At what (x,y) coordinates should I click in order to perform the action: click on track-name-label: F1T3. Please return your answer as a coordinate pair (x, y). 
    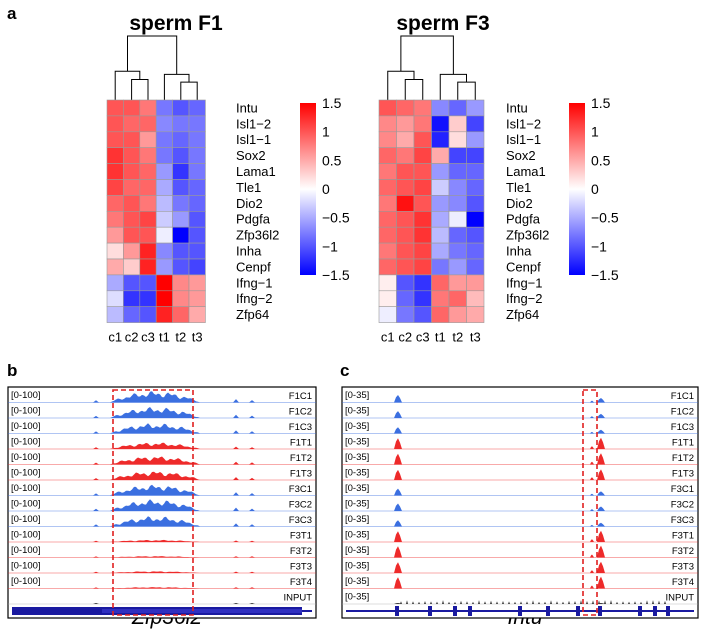
    Looking at the image, I should click on (683, 474).